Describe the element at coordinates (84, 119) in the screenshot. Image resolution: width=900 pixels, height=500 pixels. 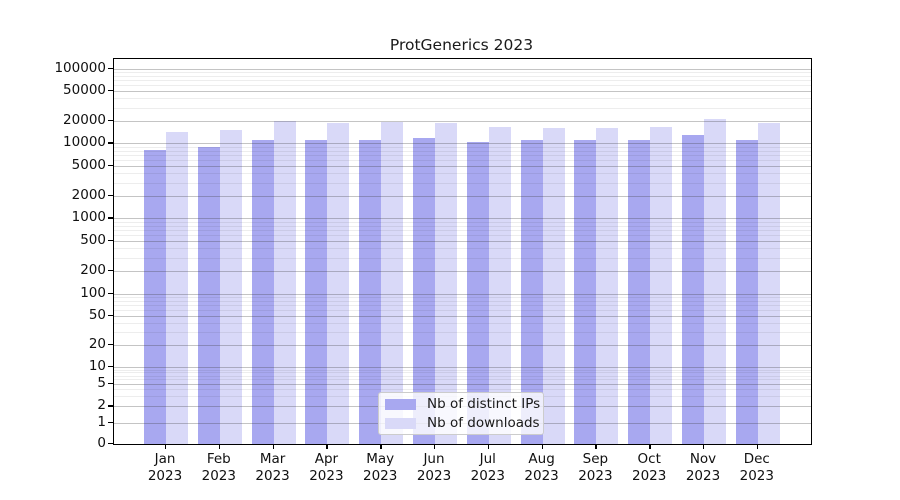
I see `y-tick-label: 20000` at that location.